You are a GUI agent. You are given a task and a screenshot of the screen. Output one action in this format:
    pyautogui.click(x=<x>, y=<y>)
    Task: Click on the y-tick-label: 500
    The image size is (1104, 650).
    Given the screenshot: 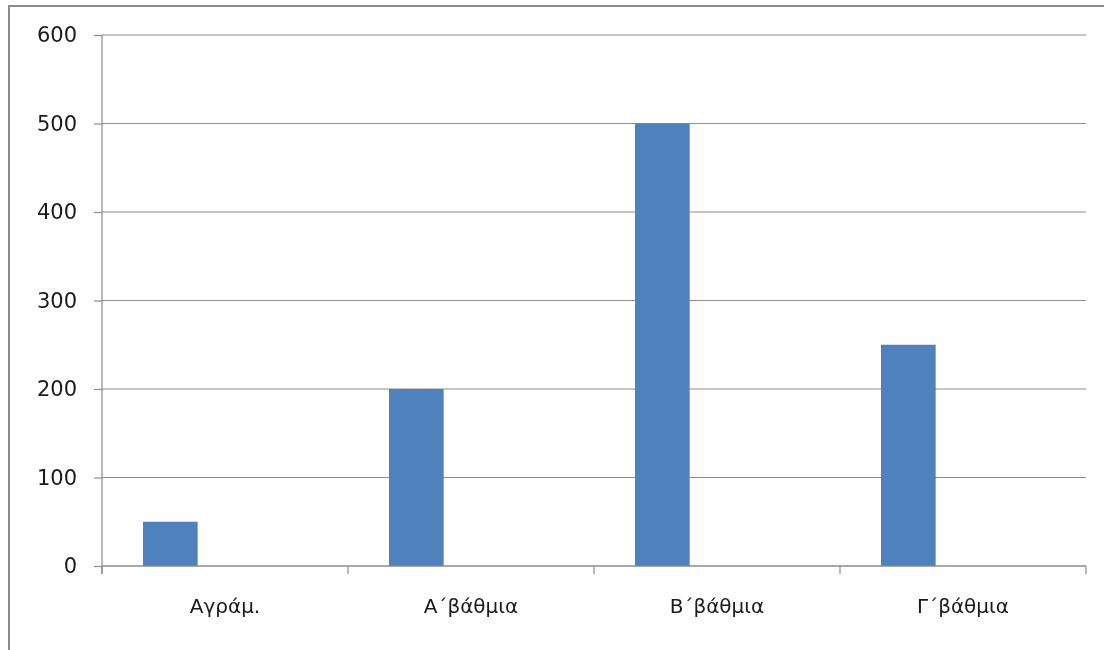 What is the action you would take?
    pyautogui.click(x=56, y=123)
    